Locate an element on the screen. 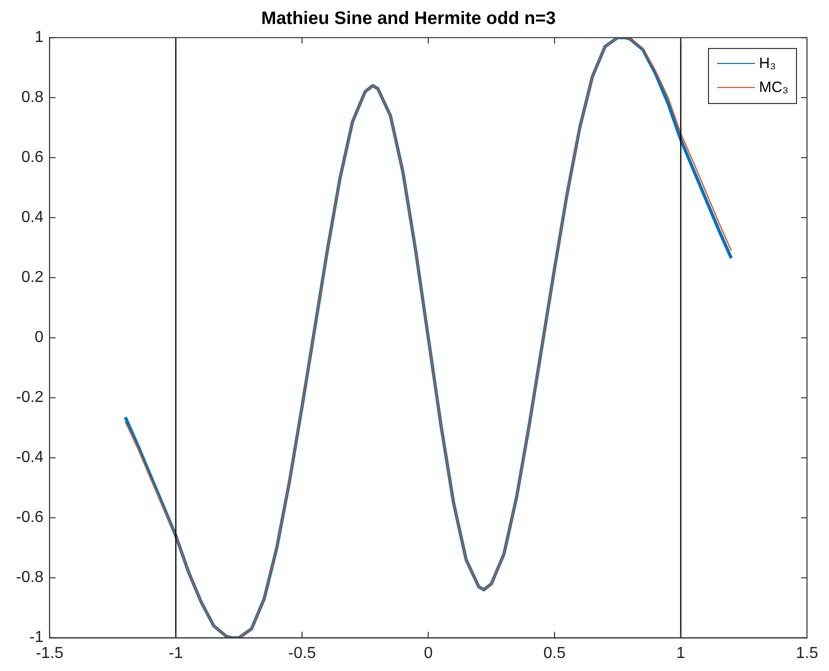  y-tick-label: 0 is located at coordinates (39, 337).